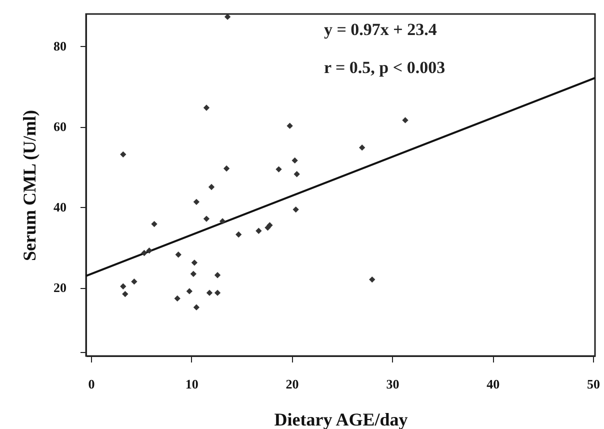  Describe the element at coordinates (60, 207) in the screenshot. I see `y-tick-label: 40` at that location.